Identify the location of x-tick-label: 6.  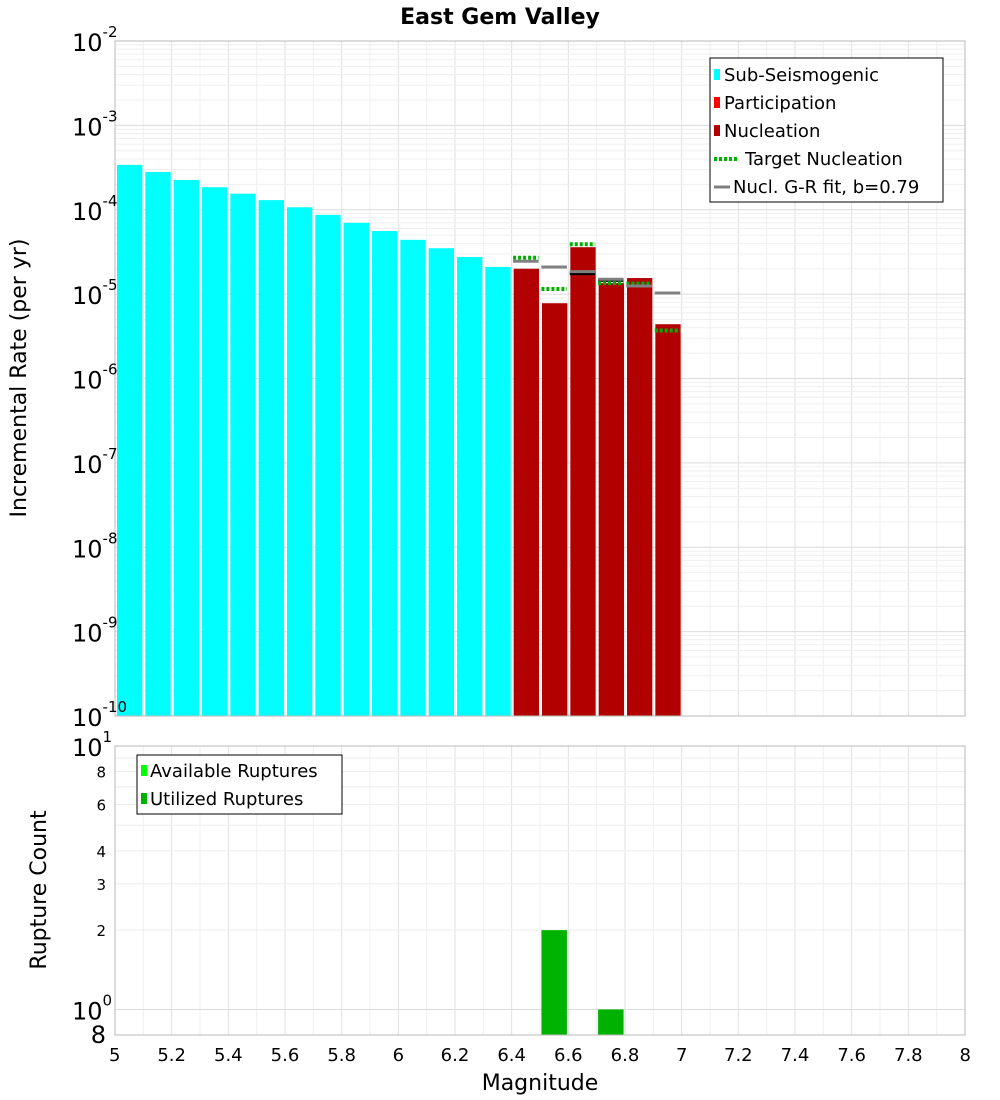
(398, 1055).